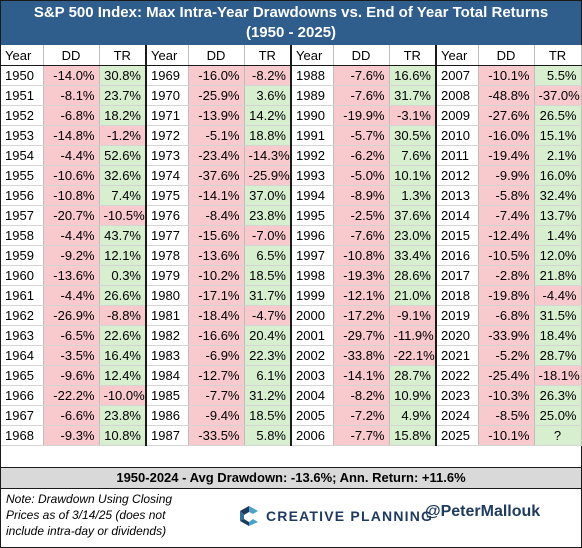  I want to click on drawdown-cell: -5.2%, so click(506, 355).